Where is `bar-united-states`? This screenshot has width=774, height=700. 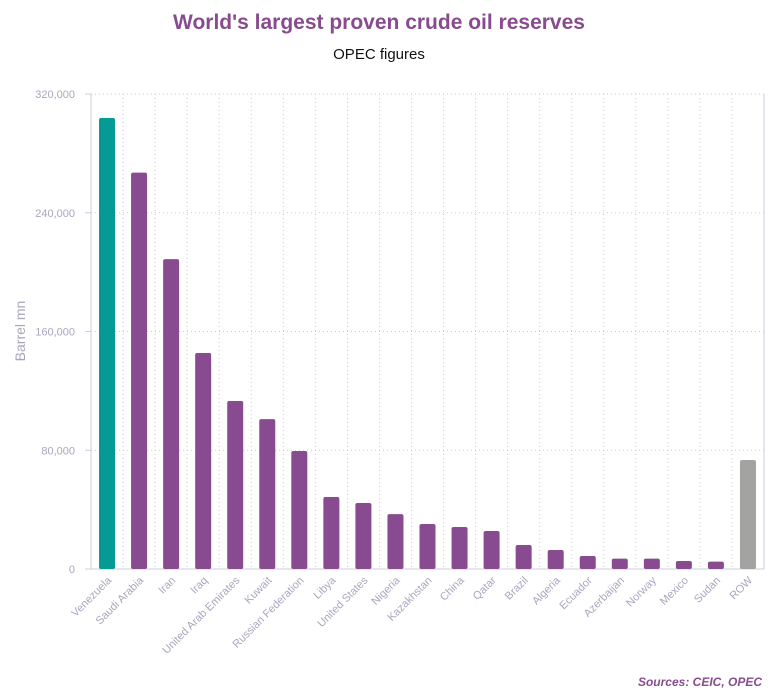
bar-united-states is located at coordinates (363, 535).